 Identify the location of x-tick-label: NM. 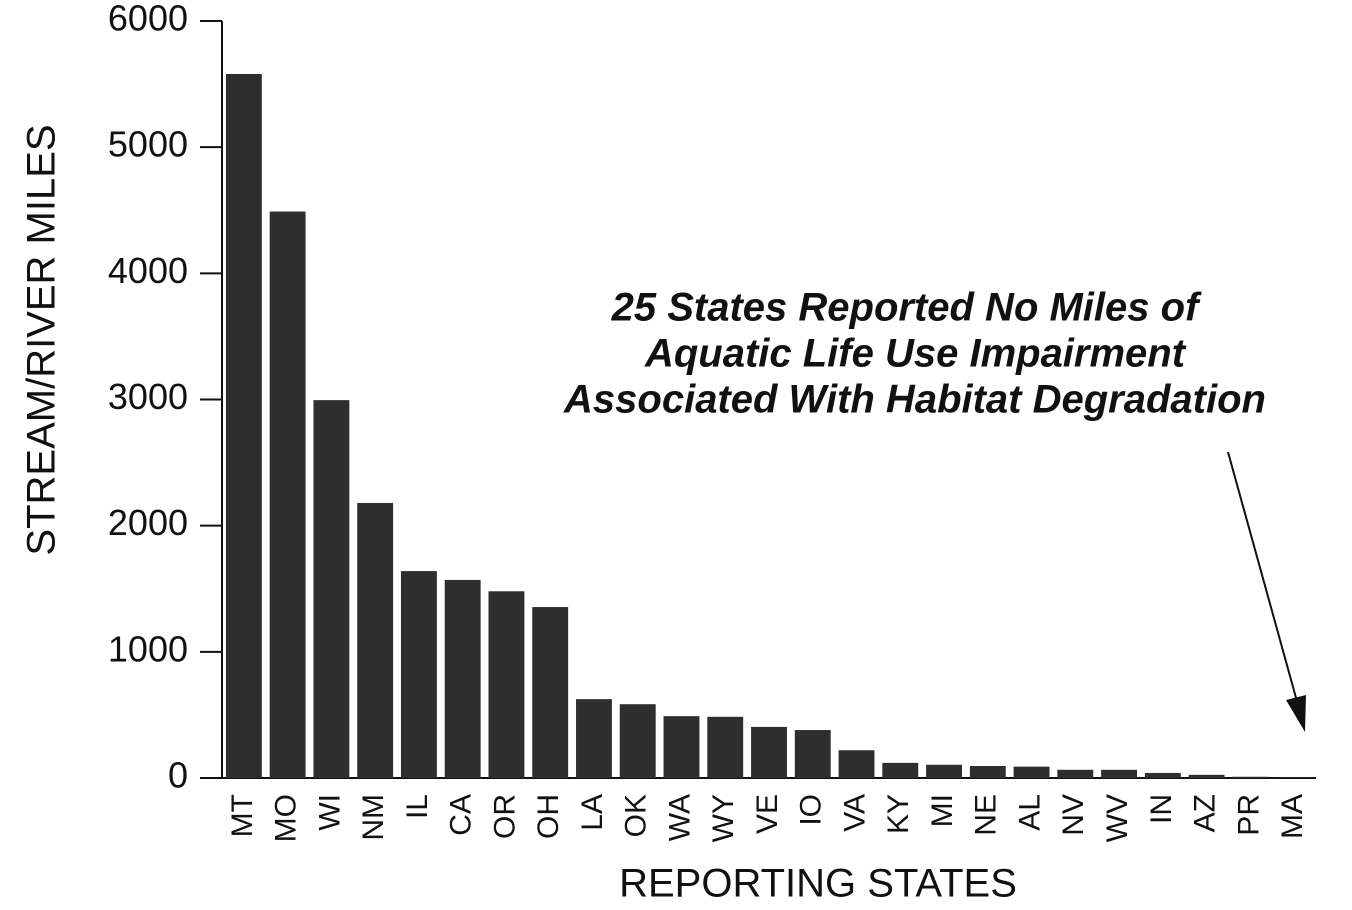
(373, 817).